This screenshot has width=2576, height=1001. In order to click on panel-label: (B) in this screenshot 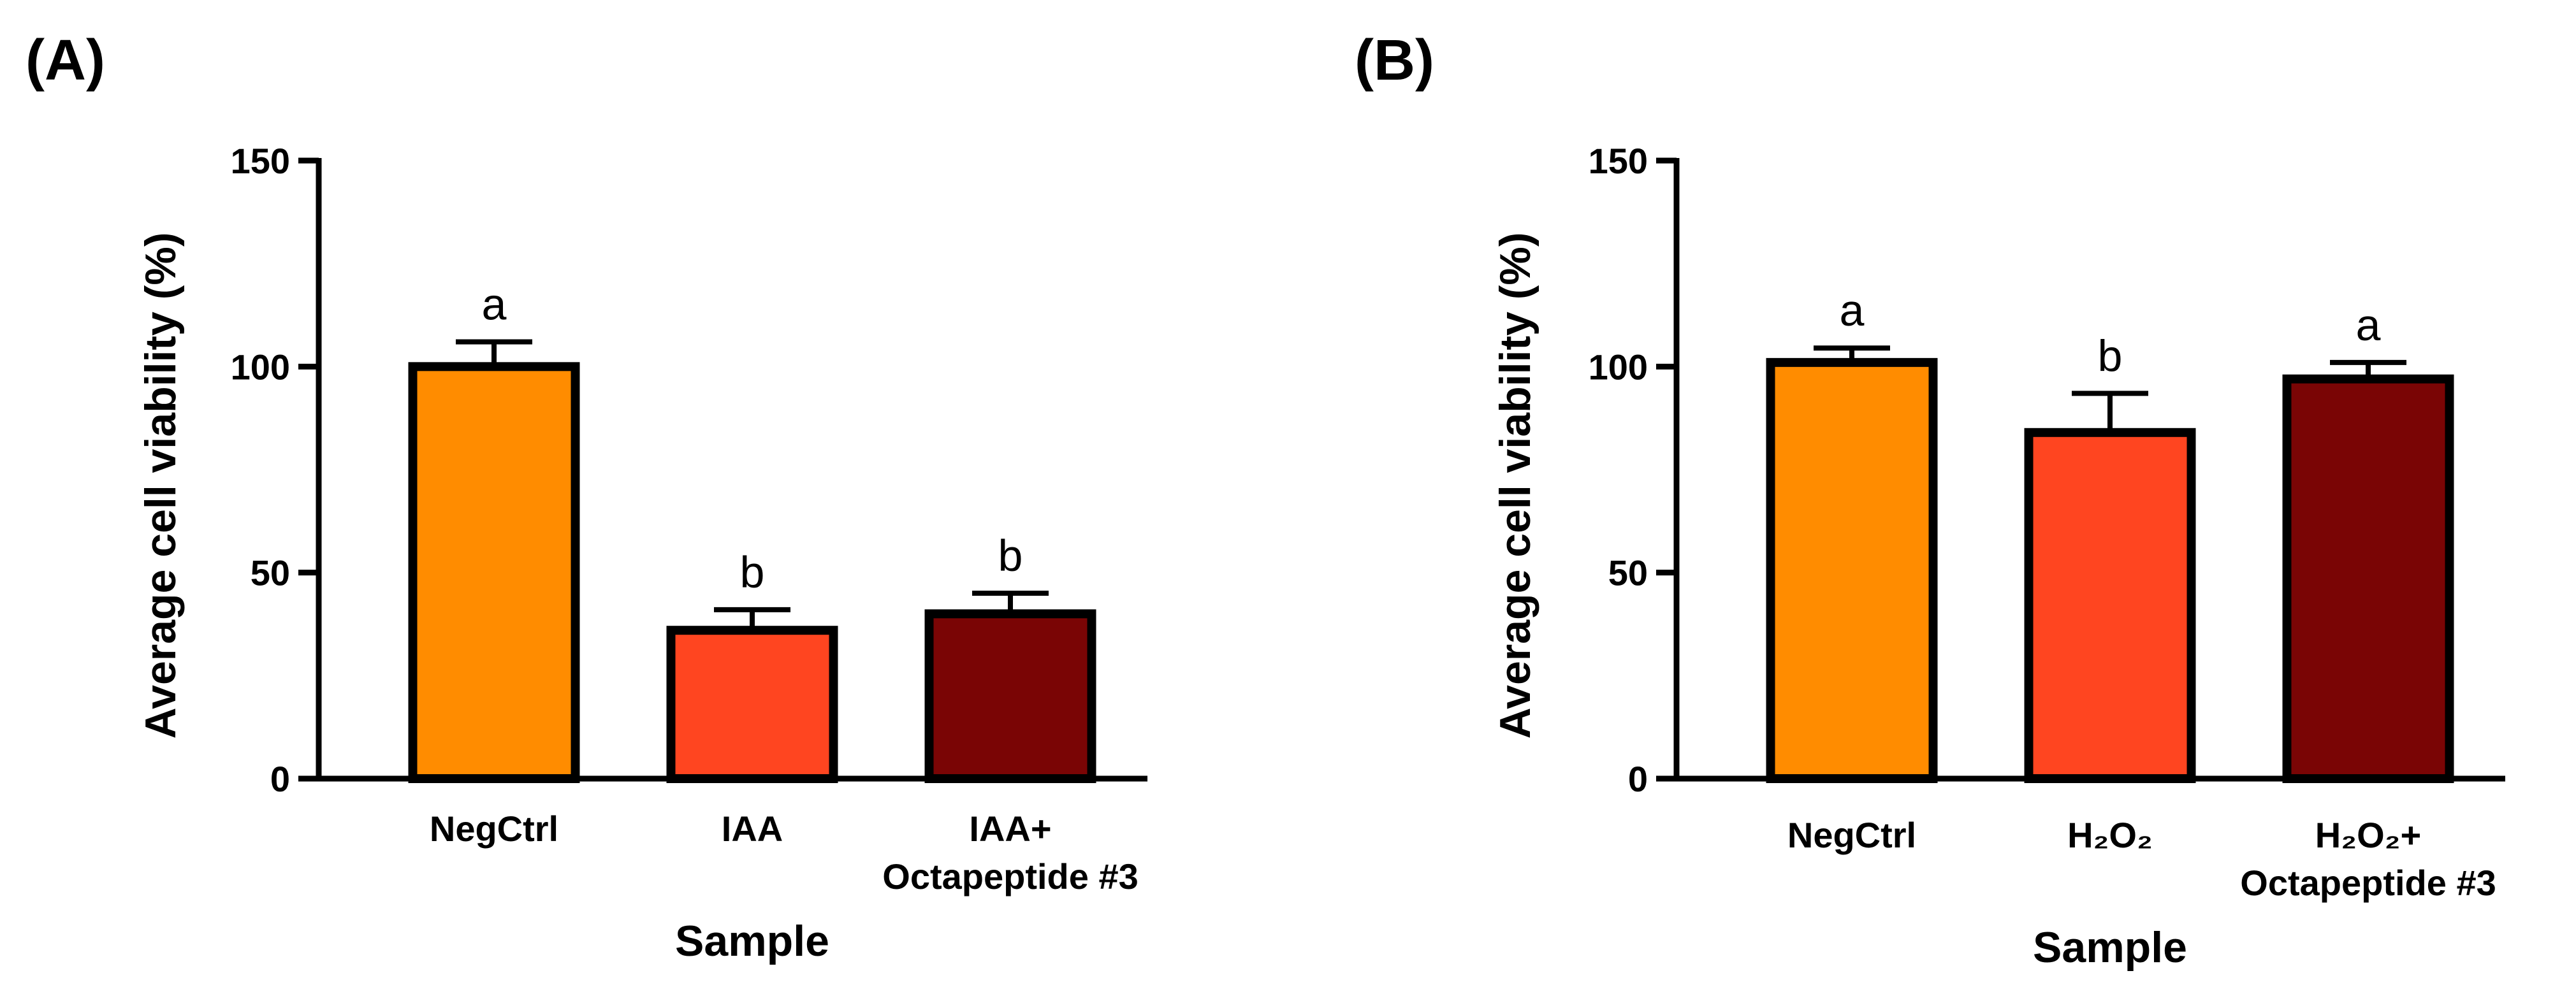, I will do `click(1394, 60)`.